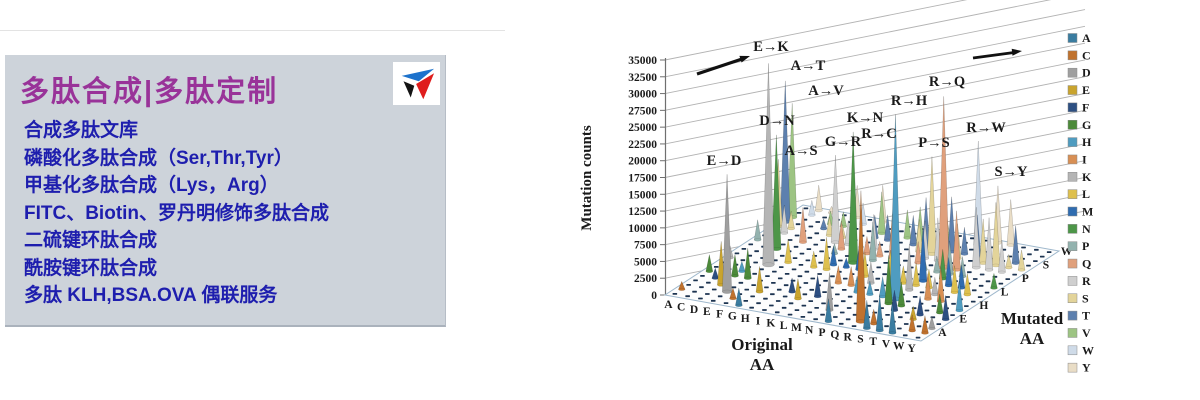  I want to click on original-aa-tick: H, so click(745, 319).